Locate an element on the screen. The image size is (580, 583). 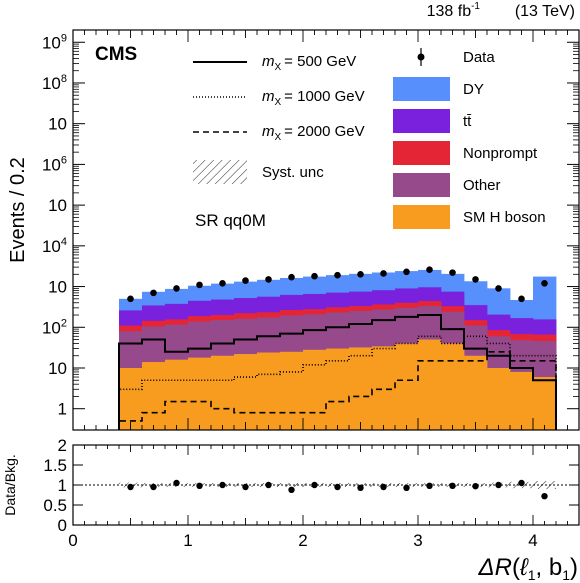
y-axis-title: Events / 0.2 is located at coordinates (18, 210).